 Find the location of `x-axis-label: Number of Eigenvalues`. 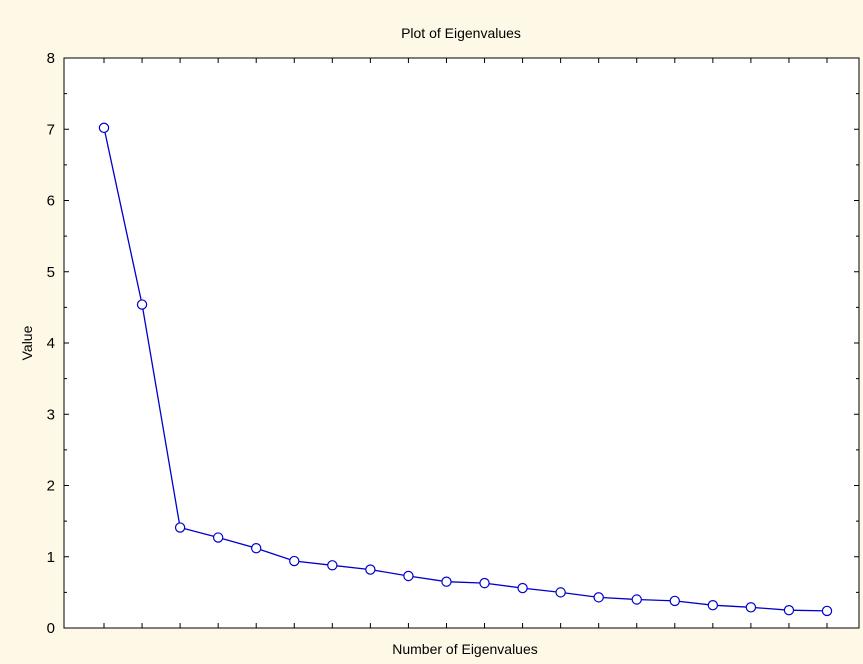

x-axis-label: Number of Eigenvalues is located at coordinates (465, 649).